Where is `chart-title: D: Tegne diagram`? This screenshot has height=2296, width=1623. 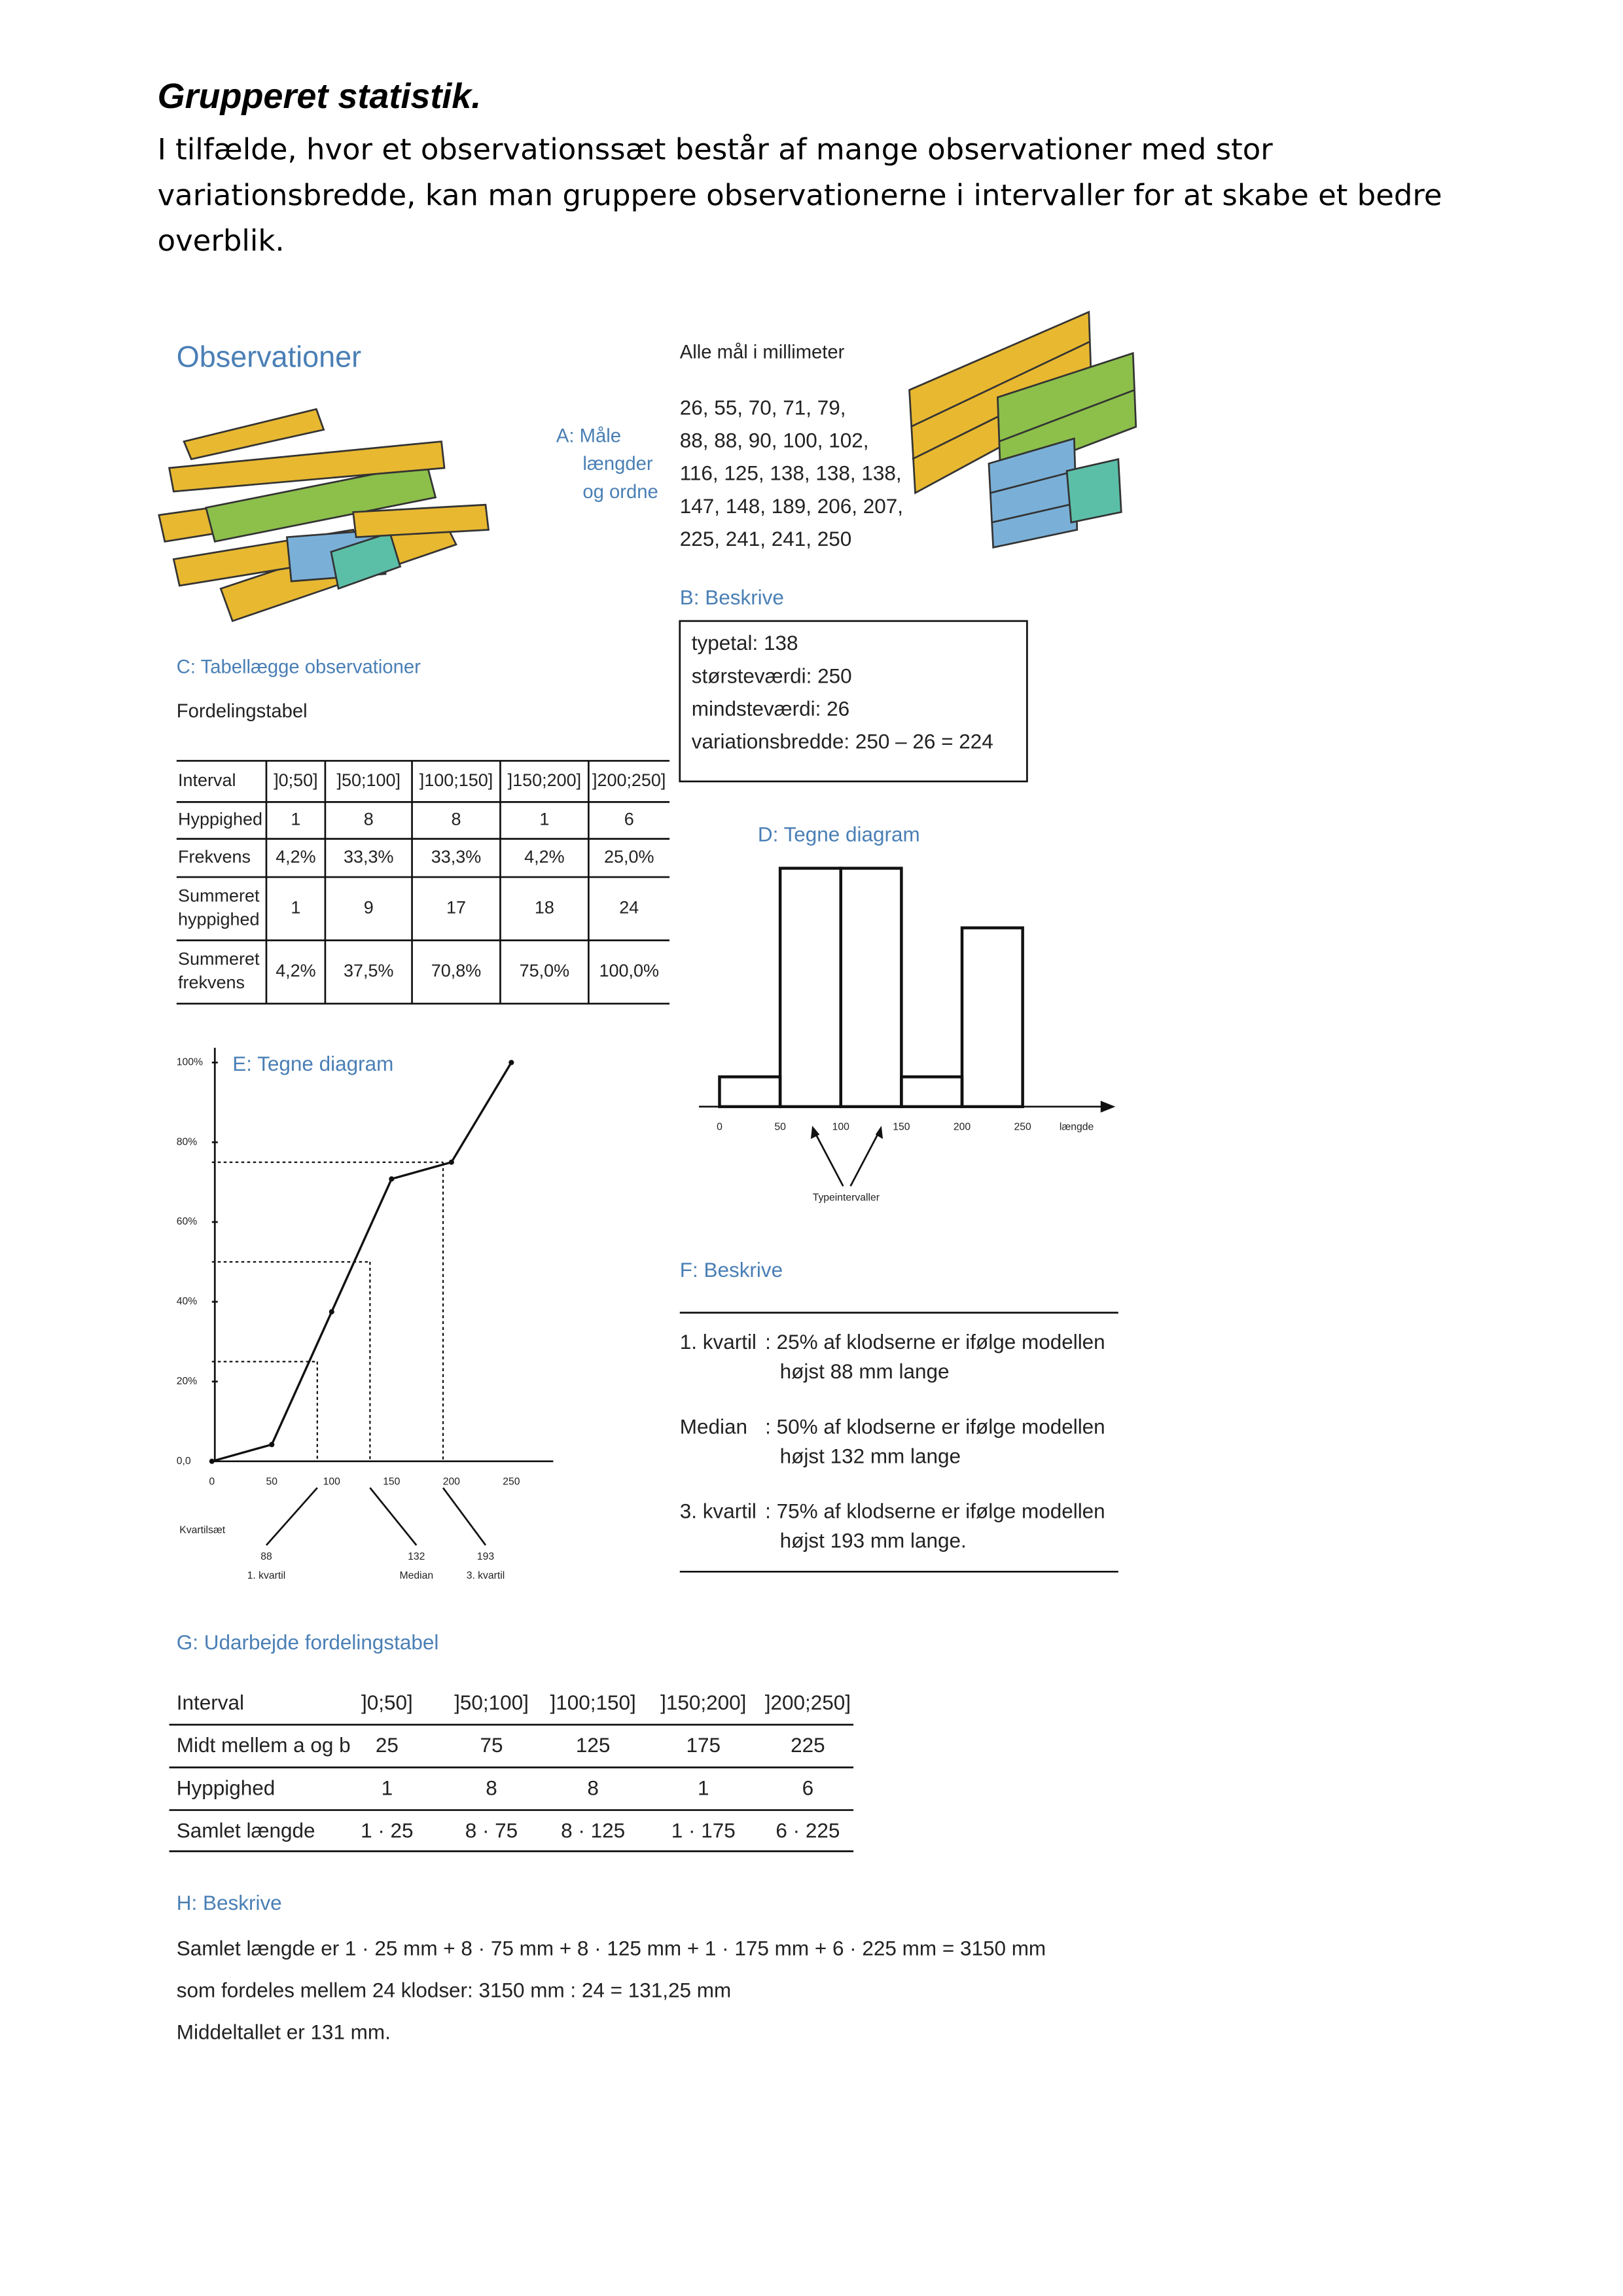 chart-title: D: Tegne diagram is located at coordinates (839, 834).